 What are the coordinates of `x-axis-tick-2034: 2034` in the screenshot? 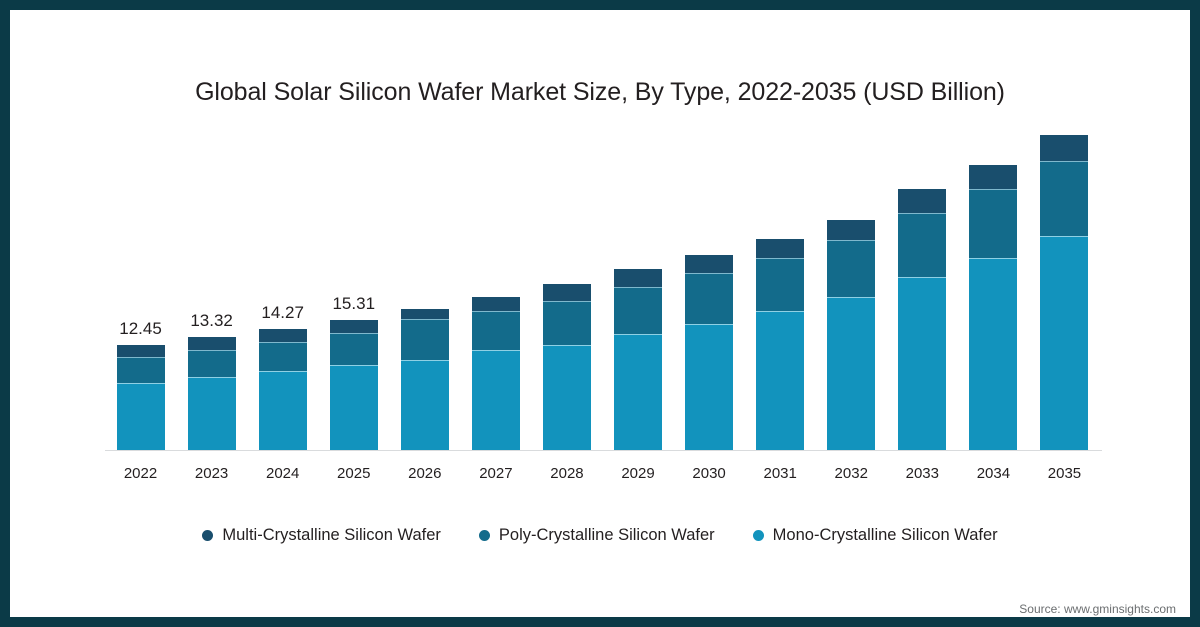 It's located at (993, 473).